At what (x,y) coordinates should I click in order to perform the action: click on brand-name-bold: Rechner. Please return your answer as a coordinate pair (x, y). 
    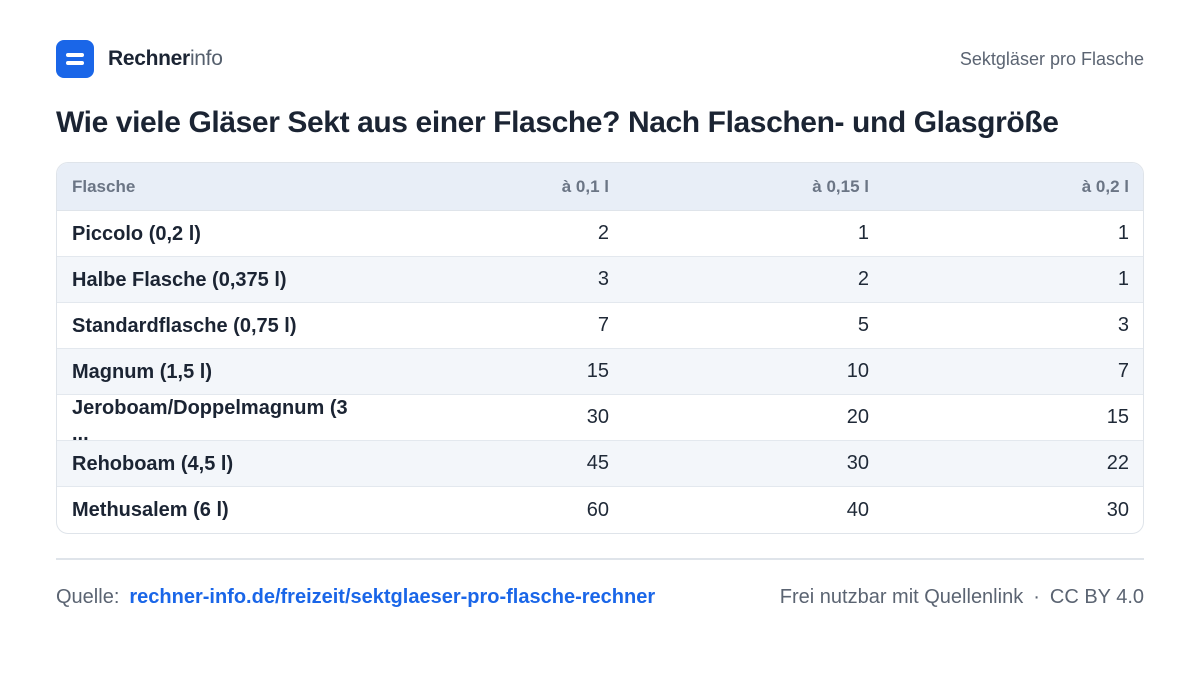
    Looking at the image, I should click on (149, 58).